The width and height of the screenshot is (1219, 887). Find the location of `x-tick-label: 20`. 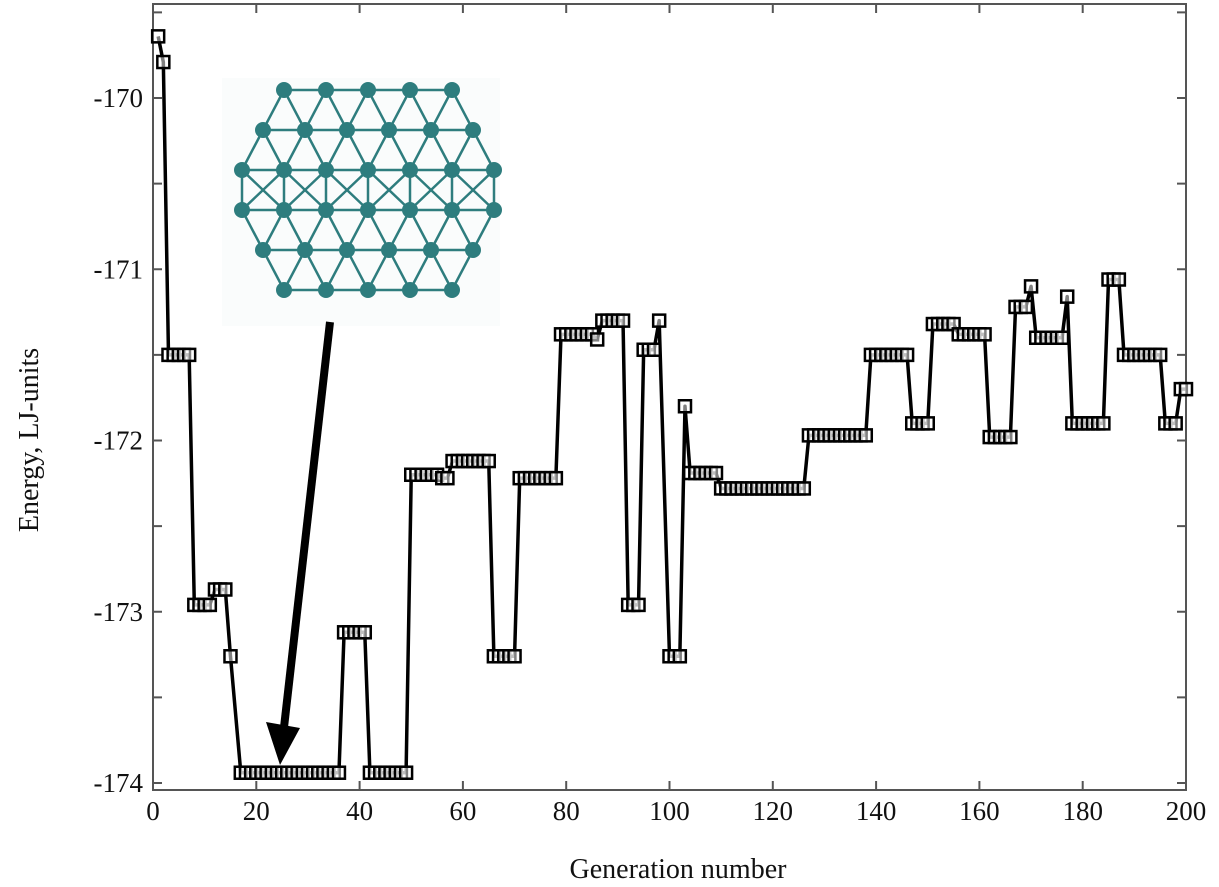

x-tick-label: 20 is located at coordinates (256, 811).